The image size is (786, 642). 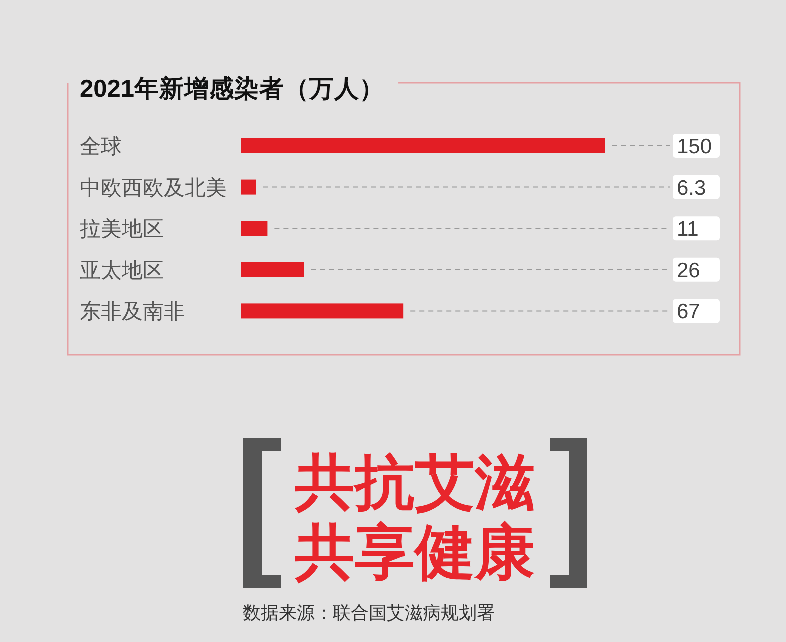 What do you see at coordinates (132, 312) in the screenshot?
I see `y-tick-label: 东非及南非` at bounding box center [132, 312].